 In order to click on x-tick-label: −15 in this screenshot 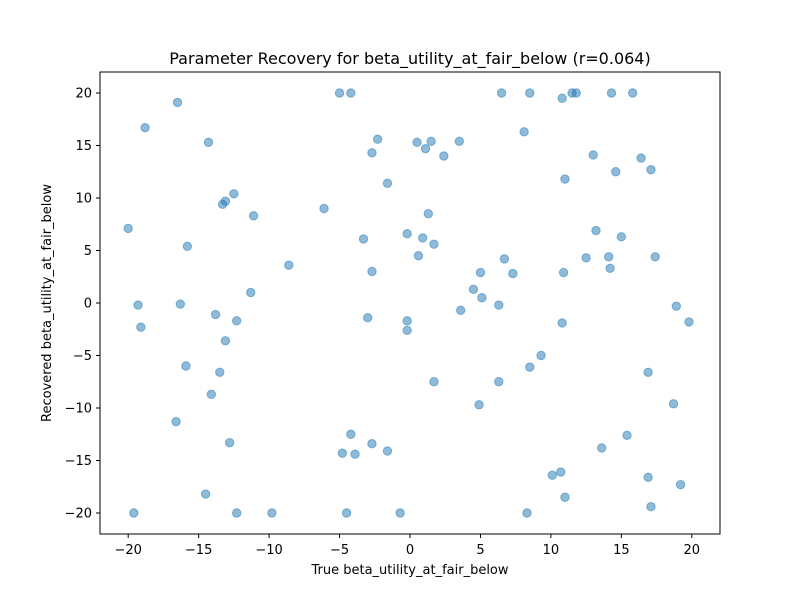, I will do `click(198, 550)`.